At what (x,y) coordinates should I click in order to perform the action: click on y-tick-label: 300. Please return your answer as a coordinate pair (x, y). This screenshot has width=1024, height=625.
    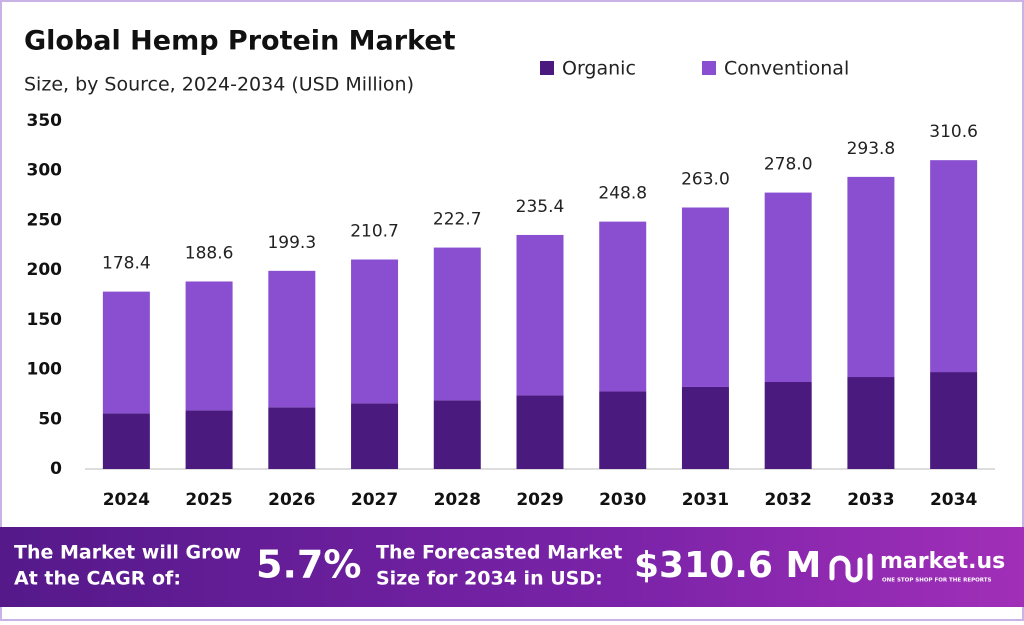
    Looking at the image, I should click on (45, 171).